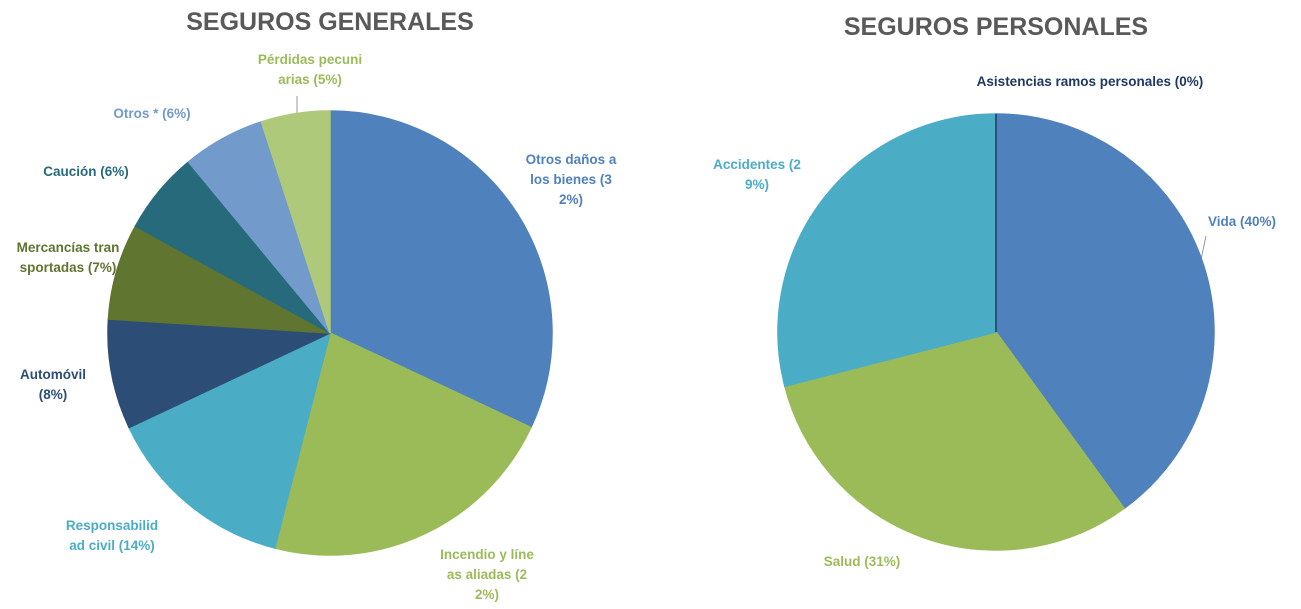 The image size is (1301, 609). What do you see at coordinates (136, 113) in the screenshot?
I see `category-label: Otros *` at bounding box center [136, 113].